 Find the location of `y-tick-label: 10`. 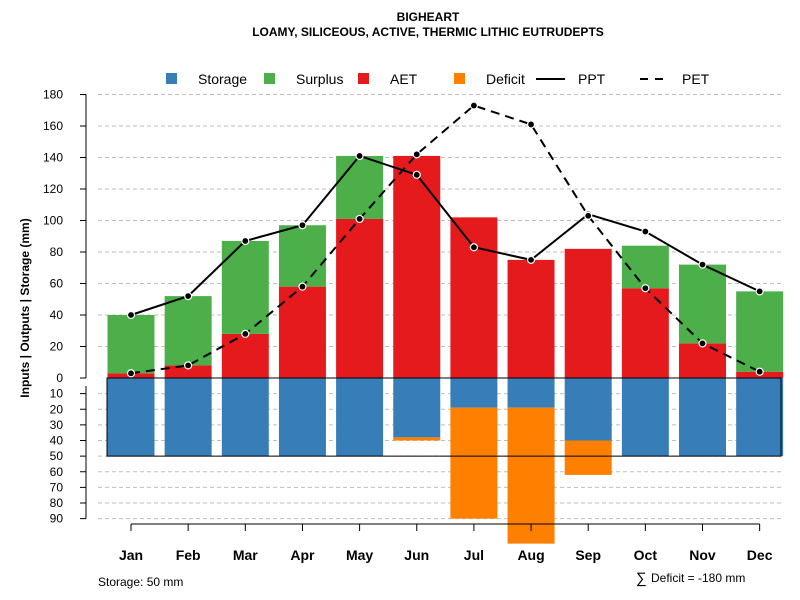

y-tick-label: 10 is located at coordinates (57, 394).